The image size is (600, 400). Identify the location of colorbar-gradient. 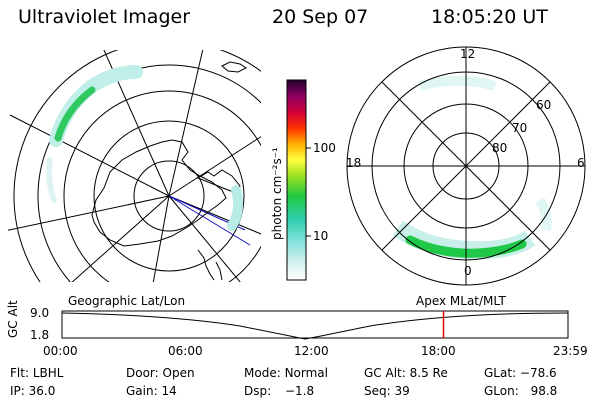
(296, 180).